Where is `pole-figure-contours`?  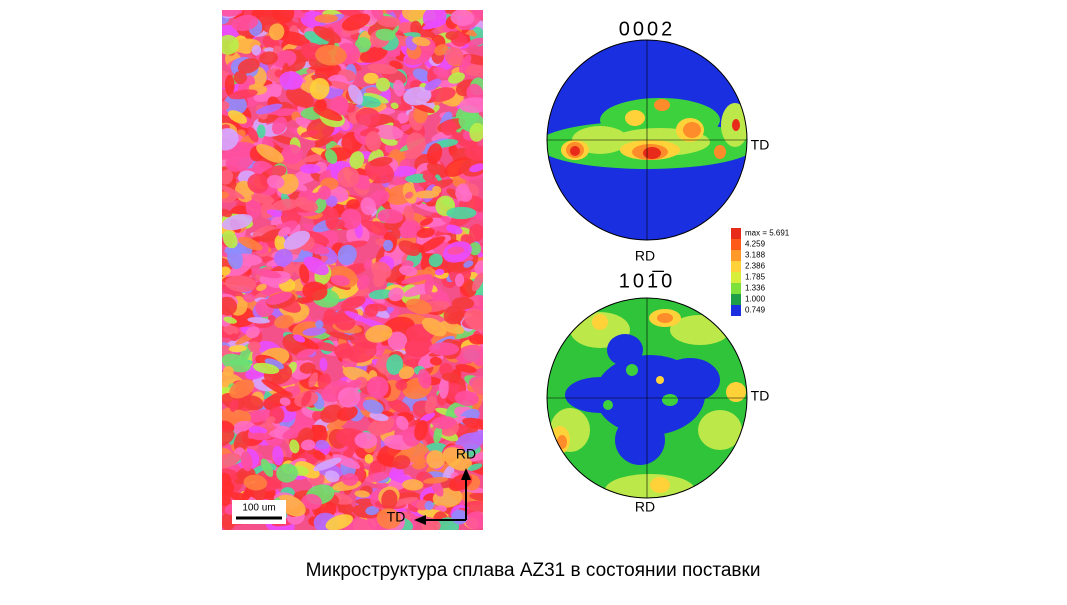 pole-figure-contours is located at coordinates (647, 133).